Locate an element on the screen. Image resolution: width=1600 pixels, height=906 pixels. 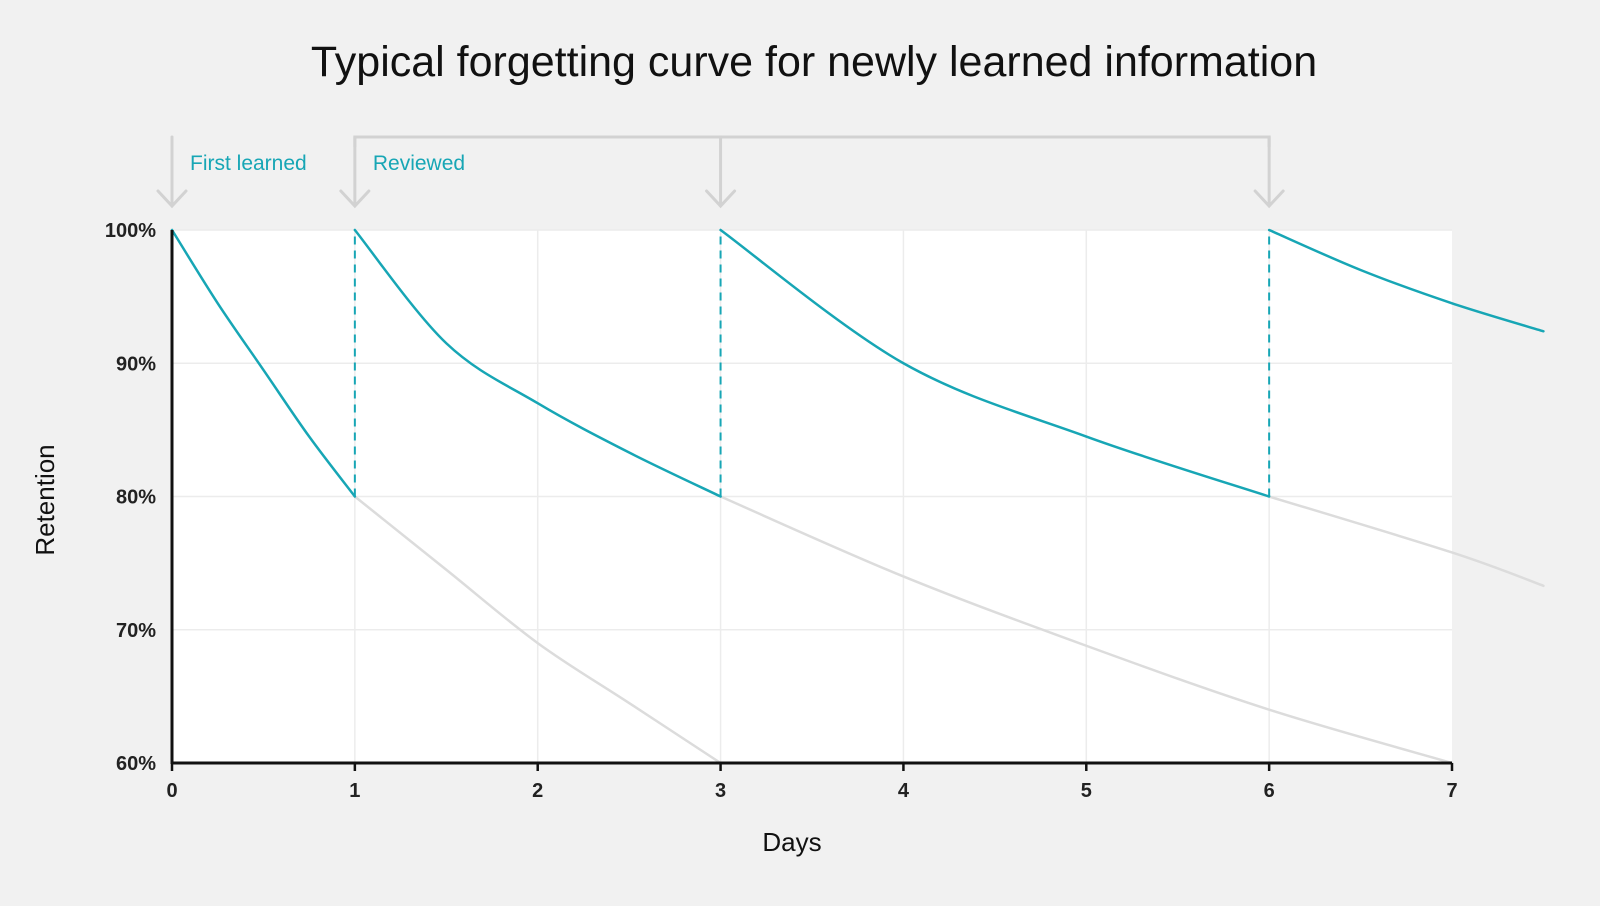
bracket-line is located at coordinates (812, 141).